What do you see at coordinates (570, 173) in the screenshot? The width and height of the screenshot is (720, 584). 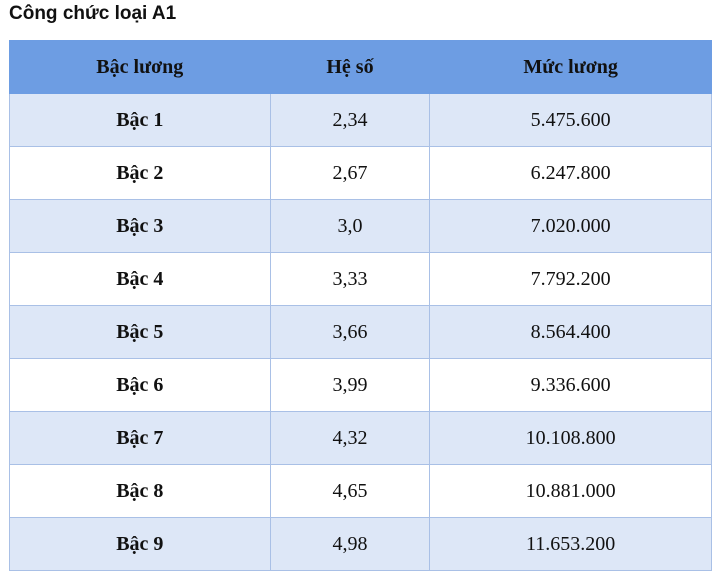 I see `table-cell: 6.247.800` at bounding box center [570, 173].